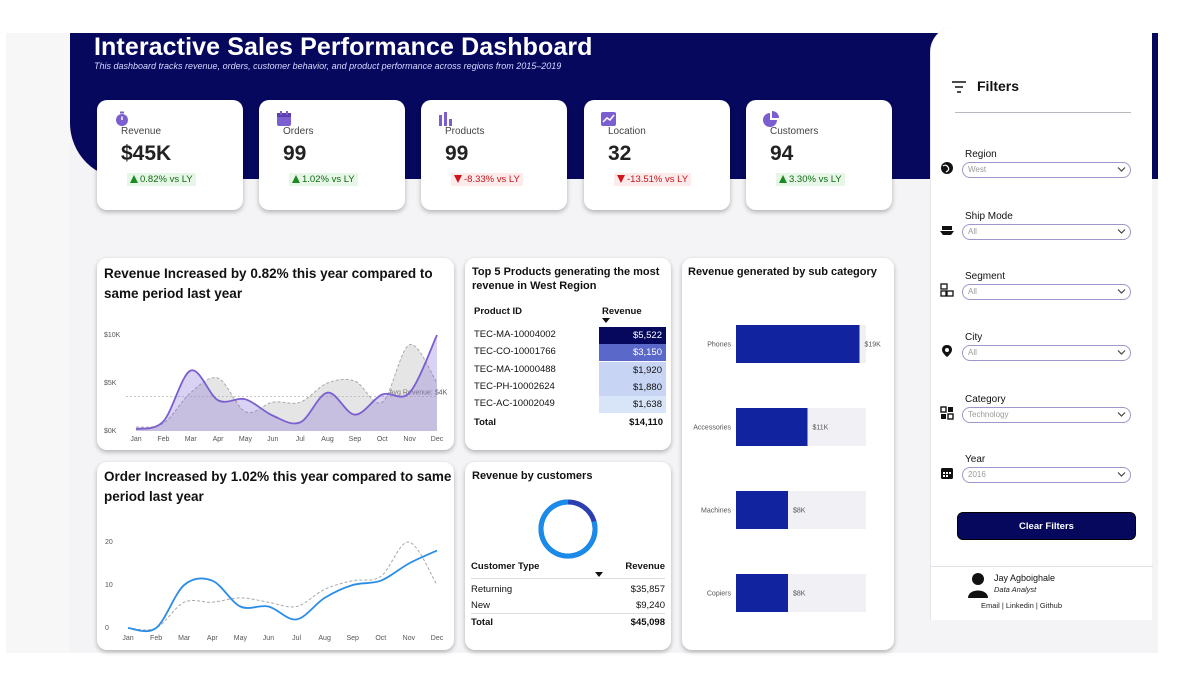  Describe the element at coordinates (568, 578) in the screenshot. I see `table-divider` at that location.